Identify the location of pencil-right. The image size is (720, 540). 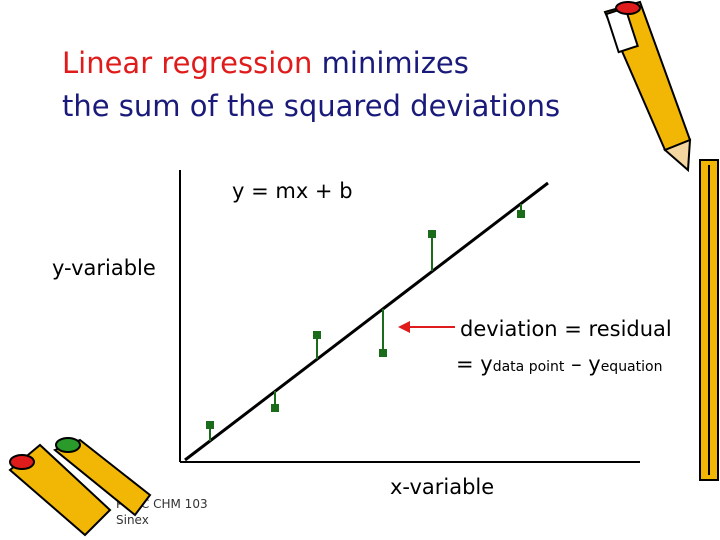
(709, 320).